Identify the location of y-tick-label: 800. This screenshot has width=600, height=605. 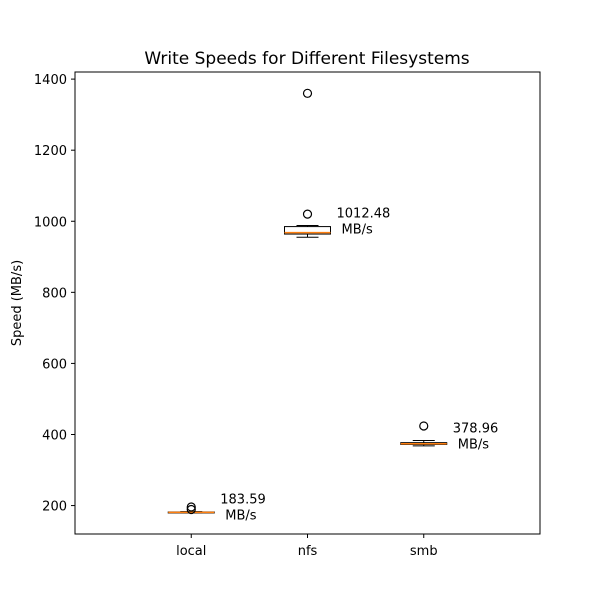
(54, 293).